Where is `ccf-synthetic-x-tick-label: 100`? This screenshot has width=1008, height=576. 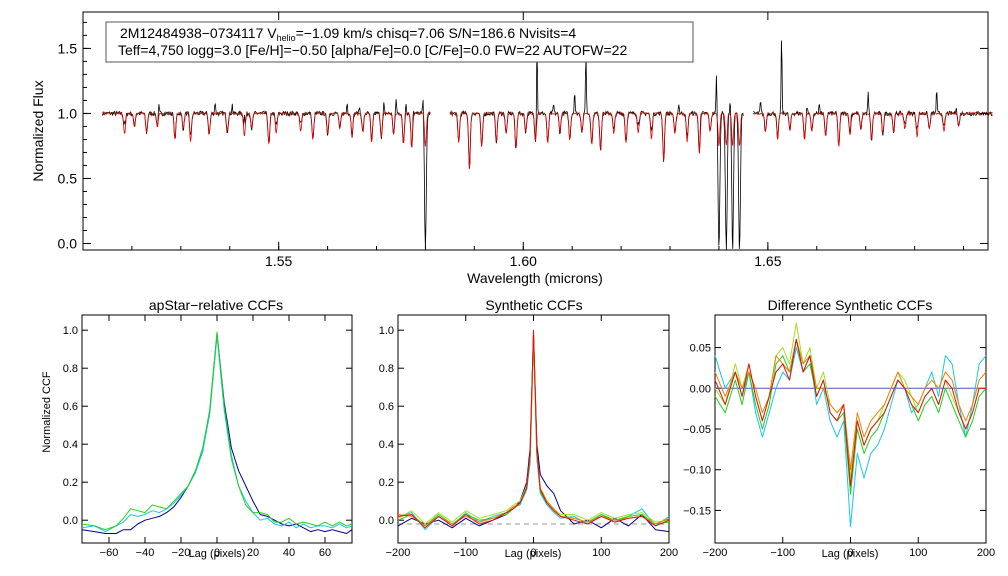 ccf-synthetic-x-tick-label: 100 is located at coordinates (601, 553).